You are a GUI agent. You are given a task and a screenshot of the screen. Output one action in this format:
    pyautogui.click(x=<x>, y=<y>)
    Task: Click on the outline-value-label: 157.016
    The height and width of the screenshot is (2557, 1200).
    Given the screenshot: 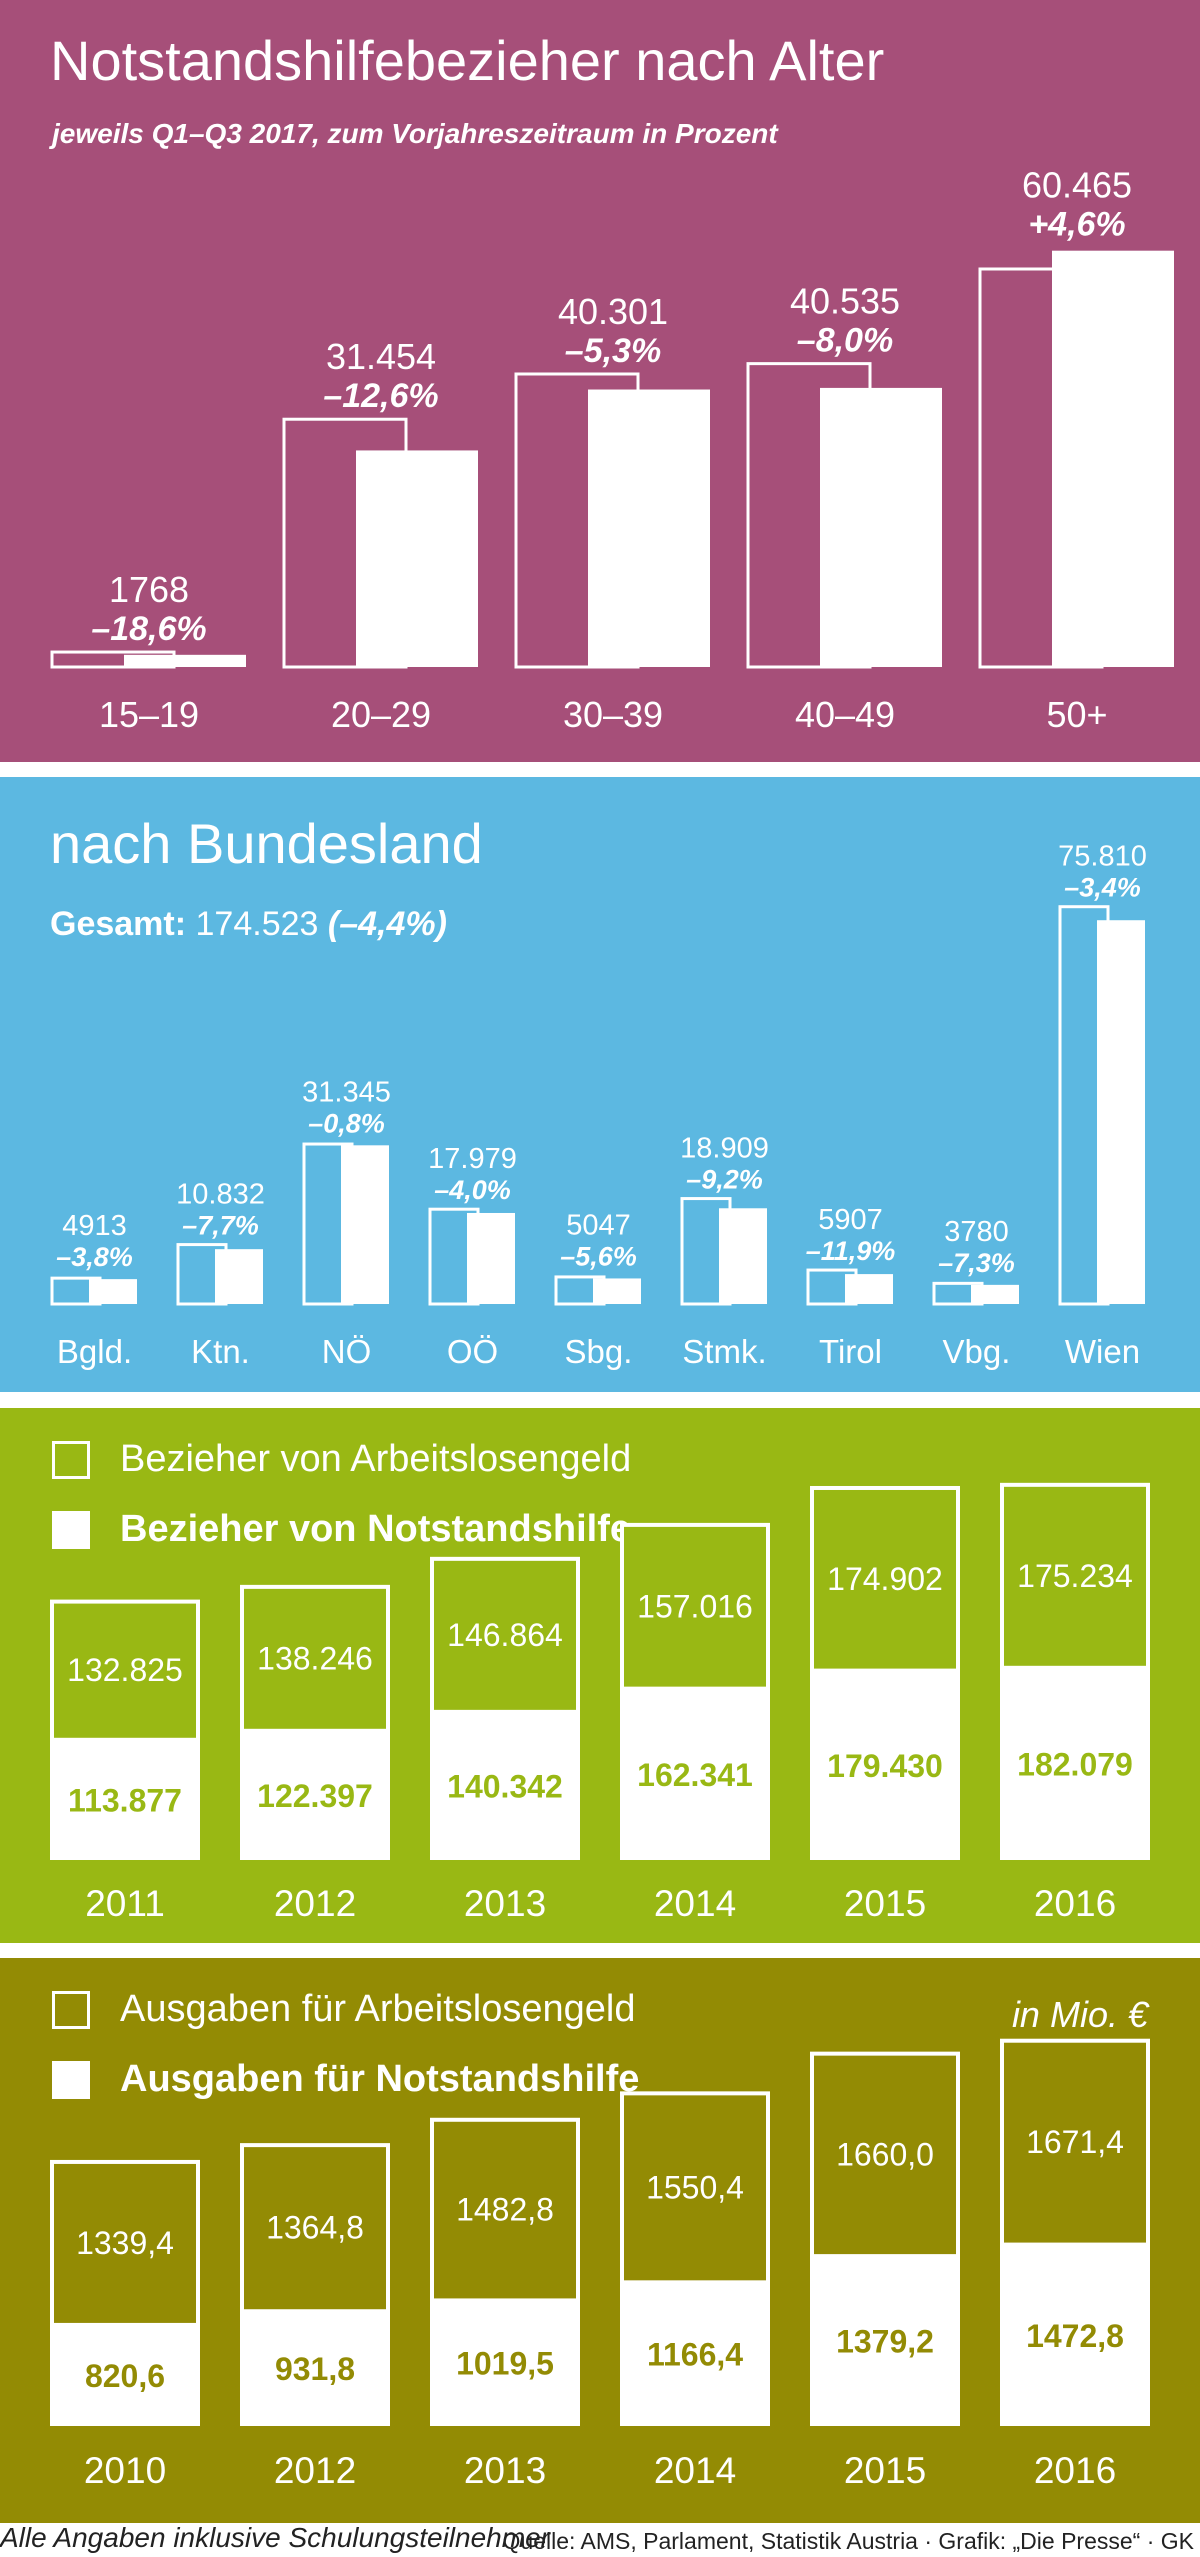 What is the action you would take?
    pyautogui.click(x=695, y=1606)
    